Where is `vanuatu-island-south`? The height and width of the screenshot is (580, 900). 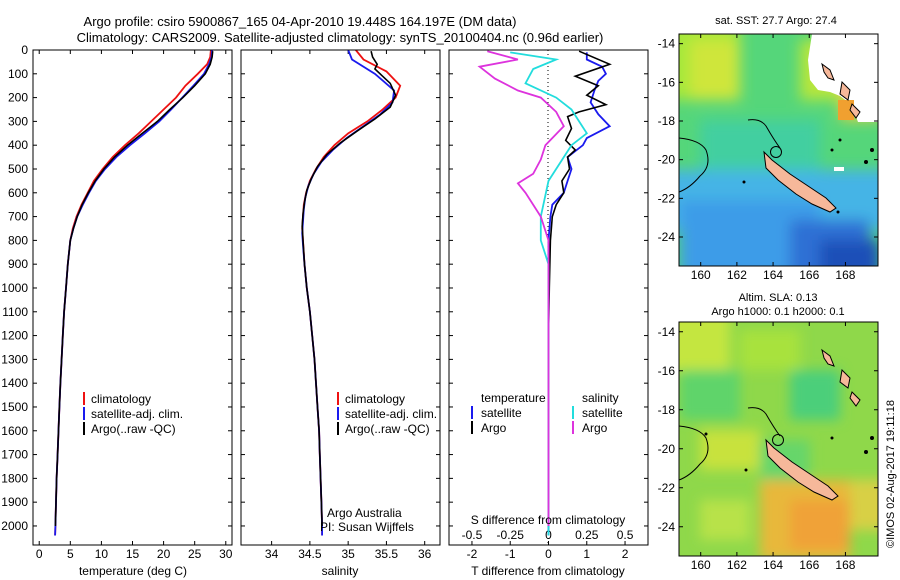 vanuatu-island-south is located at coordinates (855, 111).